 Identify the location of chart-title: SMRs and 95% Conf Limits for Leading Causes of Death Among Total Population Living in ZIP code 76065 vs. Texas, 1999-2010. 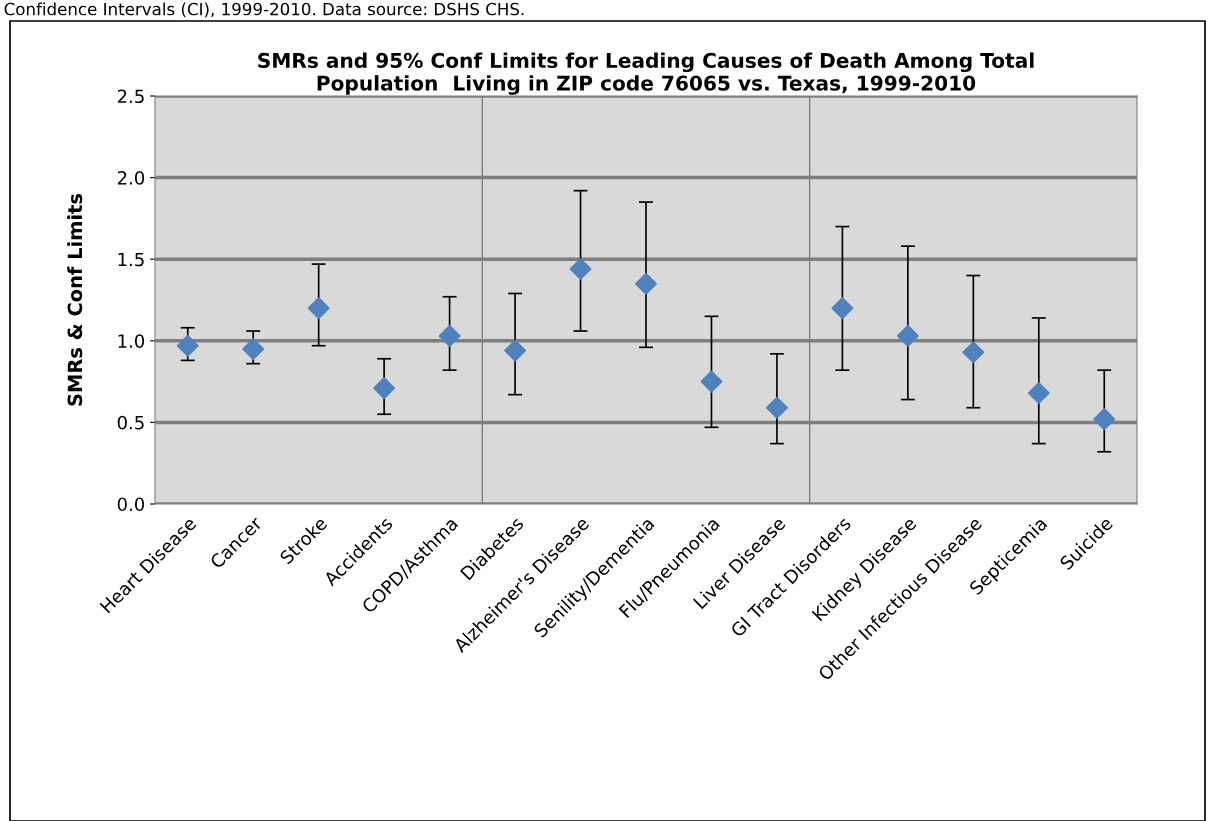
(646, 73).